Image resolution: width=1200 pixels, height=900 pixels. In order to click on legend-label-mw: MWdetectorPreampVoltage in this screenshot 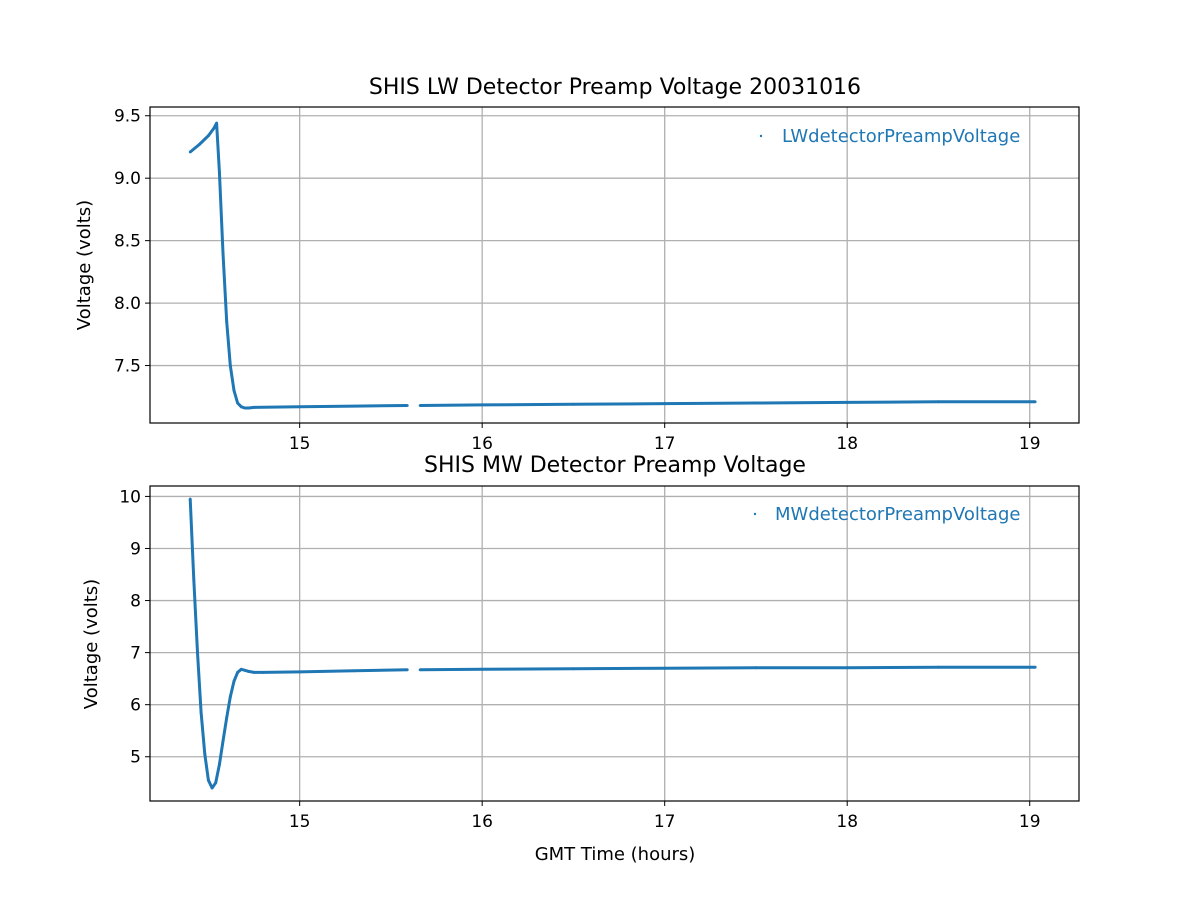, I will do `click(897, 514)`.